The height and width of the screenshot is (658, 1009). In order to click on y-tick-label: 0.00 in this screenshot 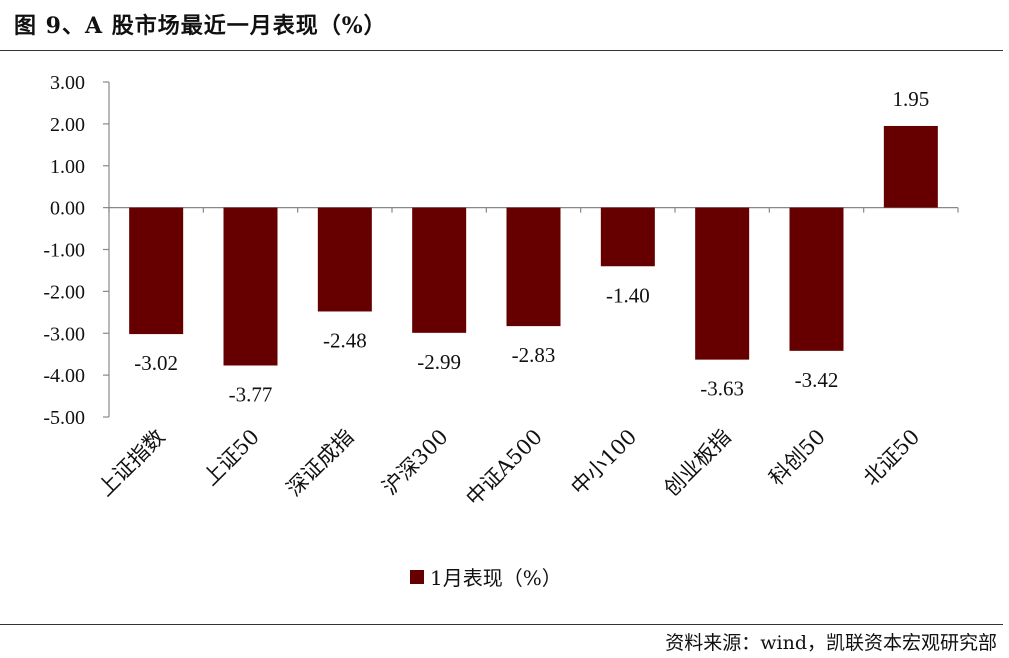, I will do `click(67, 209)`.